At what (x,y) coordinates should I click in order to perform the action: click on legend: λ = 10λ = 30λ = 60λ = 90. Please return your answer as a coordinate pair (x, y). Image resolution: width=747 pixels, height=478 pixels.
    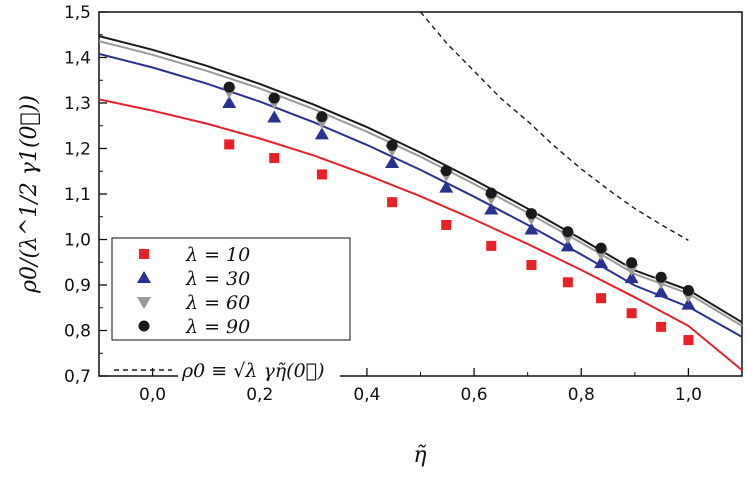
    Looking at the image, I should click on (231, 289).